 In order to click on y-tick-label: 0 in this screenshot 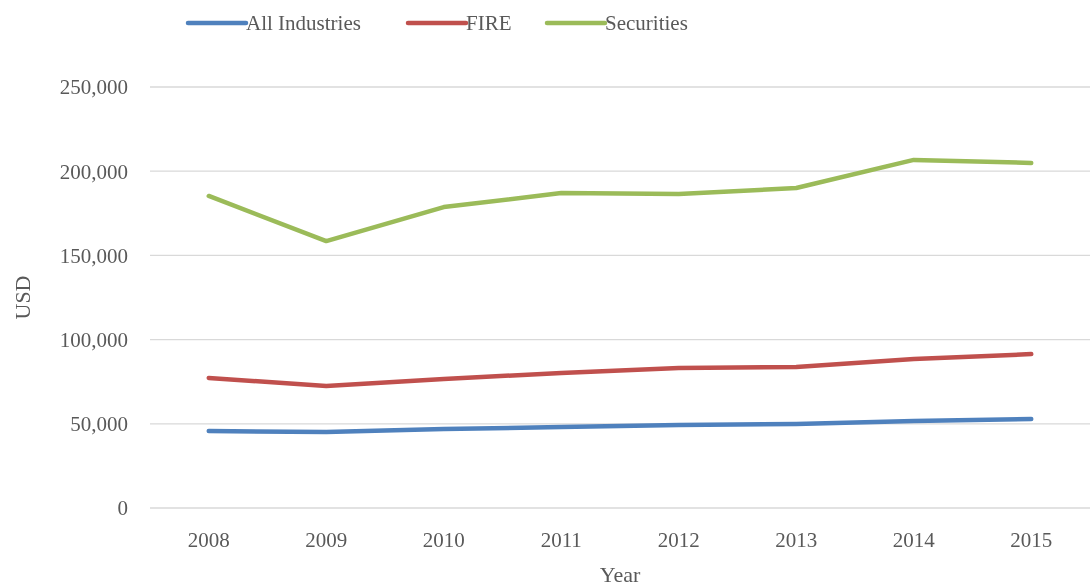, I will do `click(122, 508)`.